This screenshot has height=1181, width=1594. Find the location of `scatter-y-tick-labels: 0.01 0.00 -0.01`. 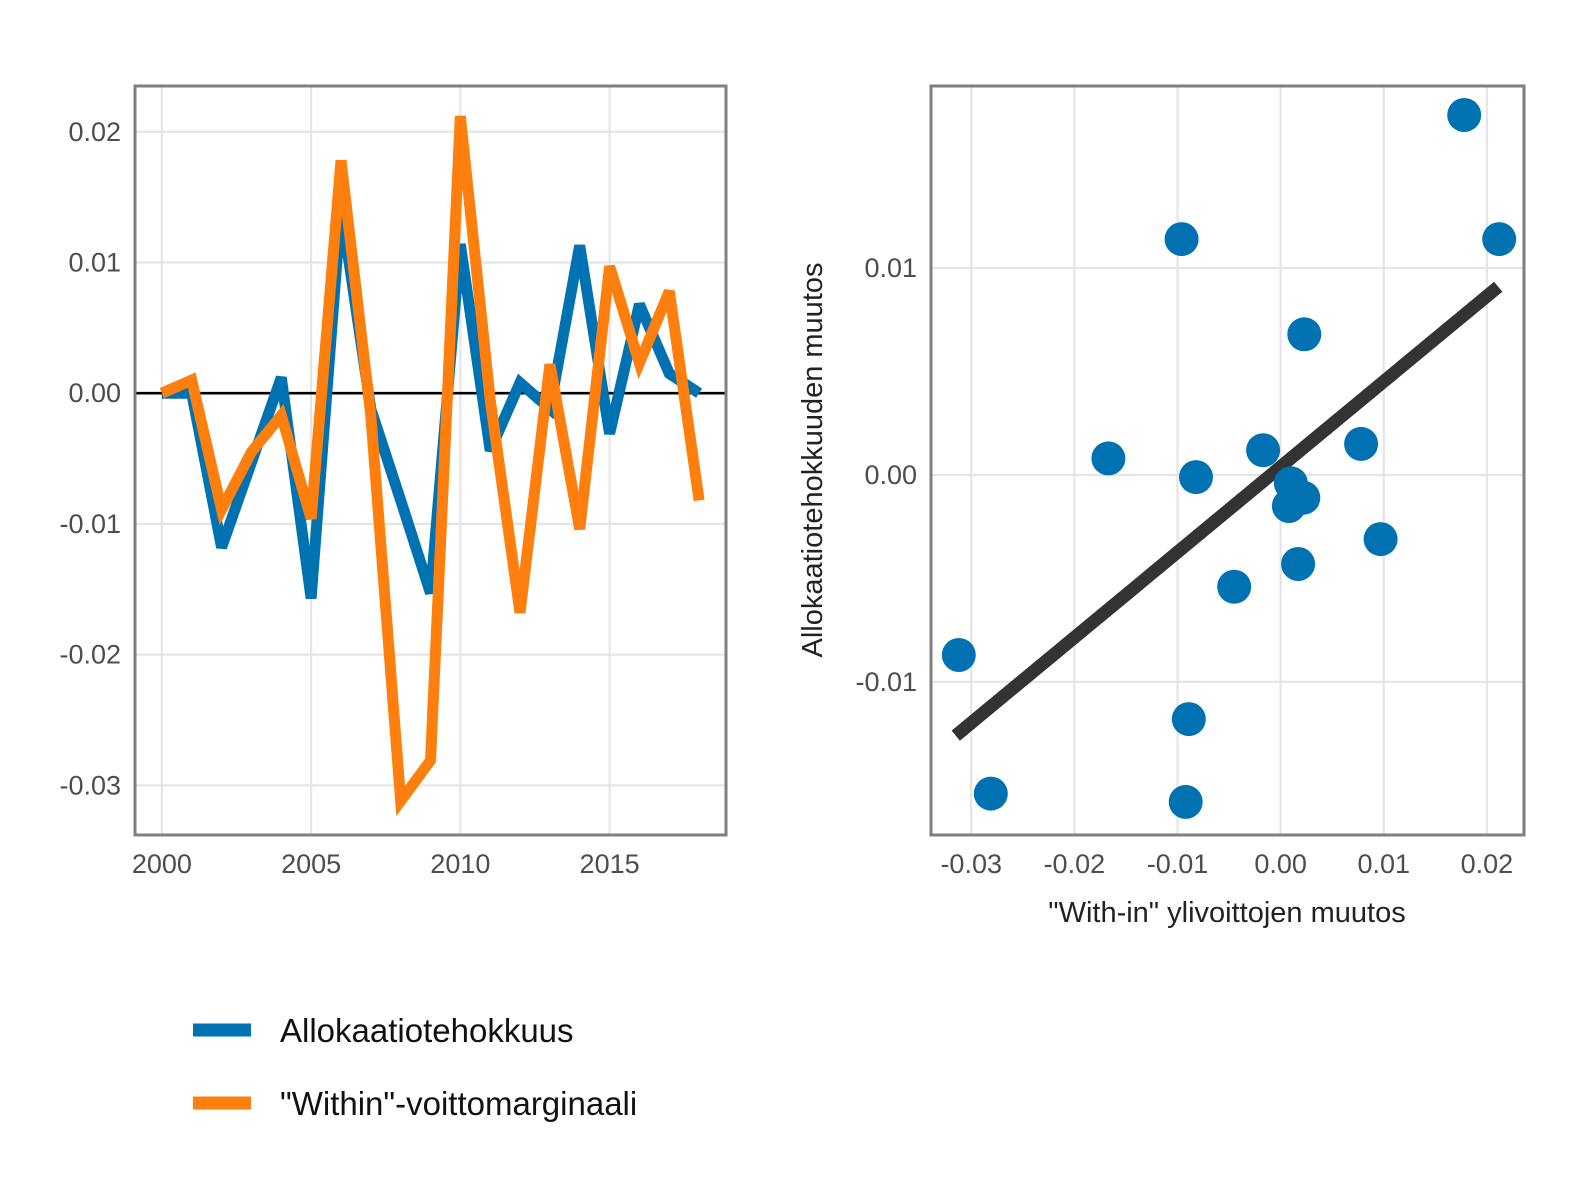

scatter-y-tick-labels: 0.01 0.00 -0.01 is located at coordinates (886, 475).